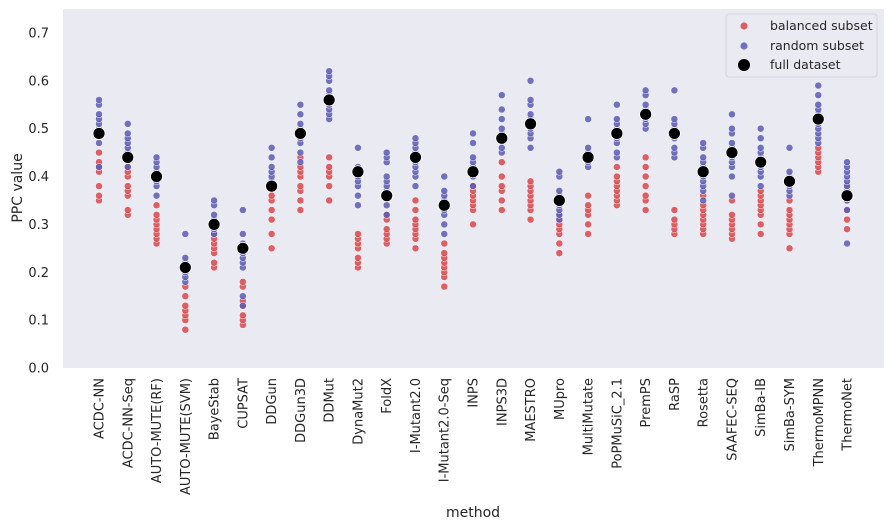 Image resolution: width=890 pixels, height=532 pixels. What do you see at coordinates (805, 64) in the screenshot?
I see `legend-label-full: full dataset` at bounding box center [805, 64].